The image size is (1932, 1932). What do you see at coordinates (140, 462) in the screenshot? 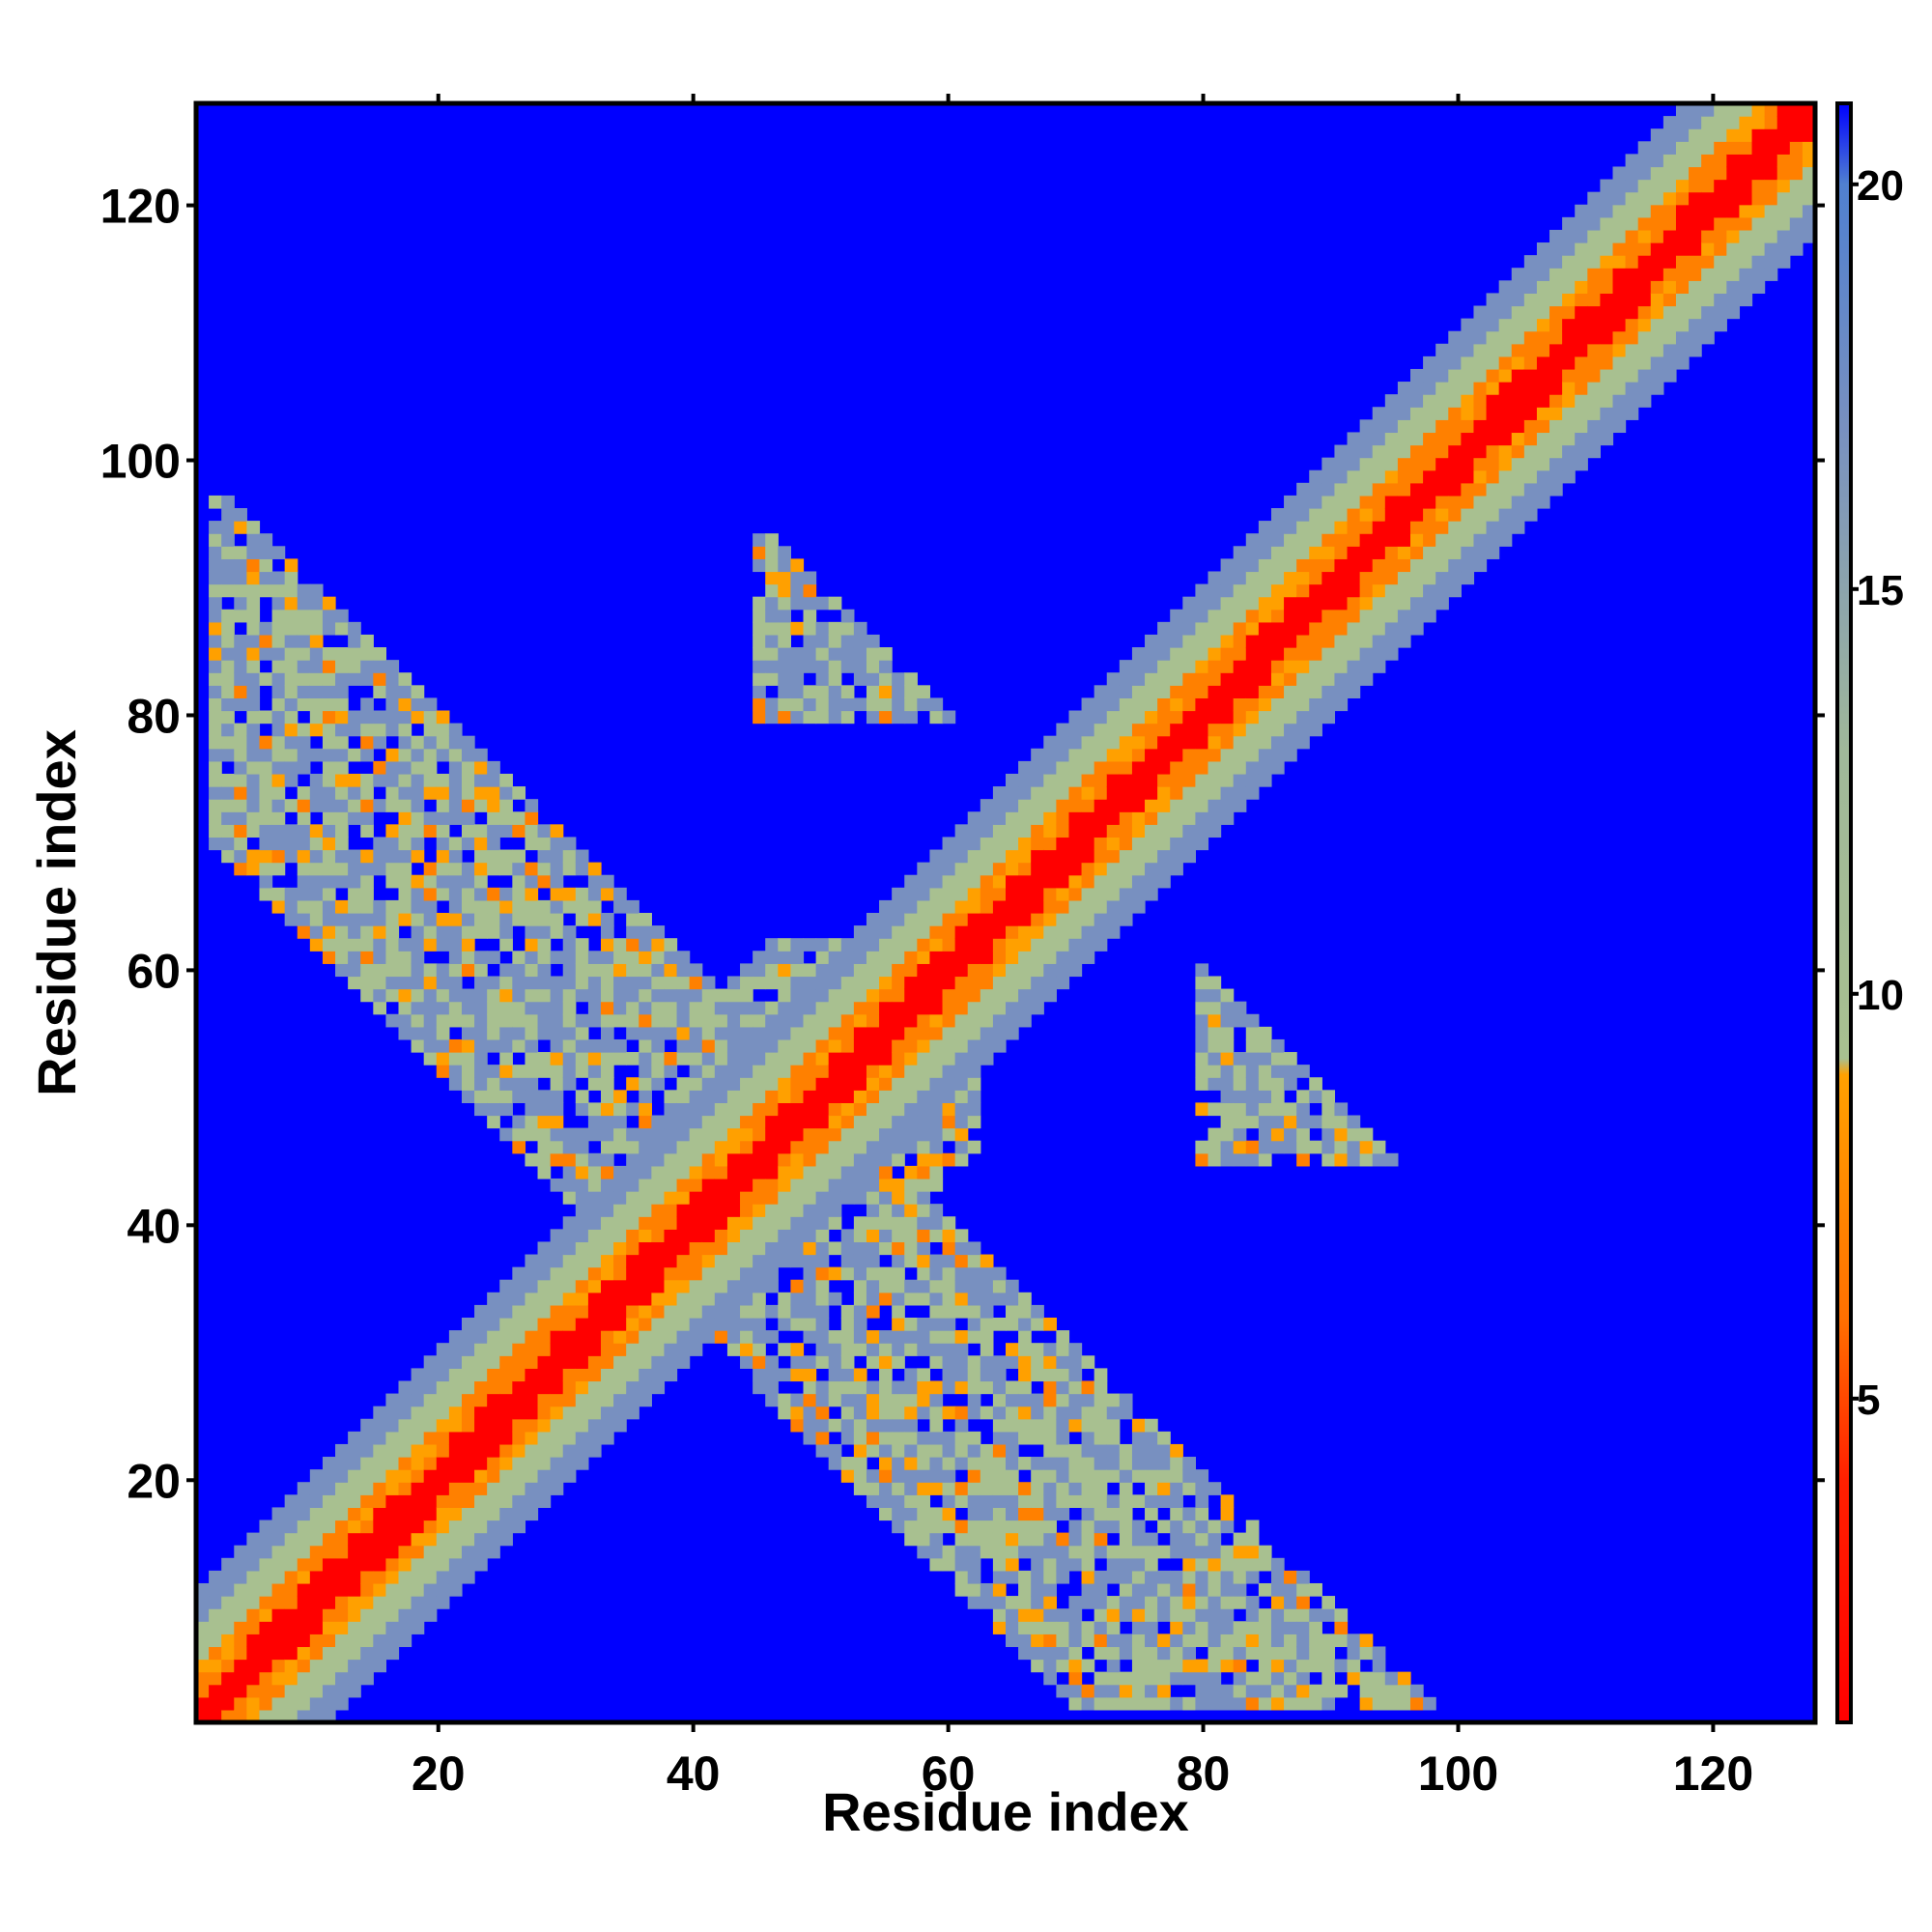
I see `y-tick-label: 100` at bounding box center [140, 462].